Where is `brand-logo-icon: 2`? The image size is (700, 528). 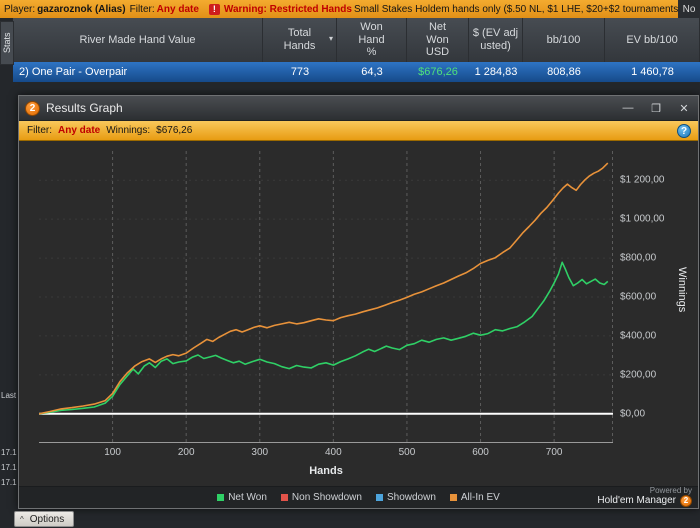 brand-logo-icon: 2 is located at coordinates (686, 501).